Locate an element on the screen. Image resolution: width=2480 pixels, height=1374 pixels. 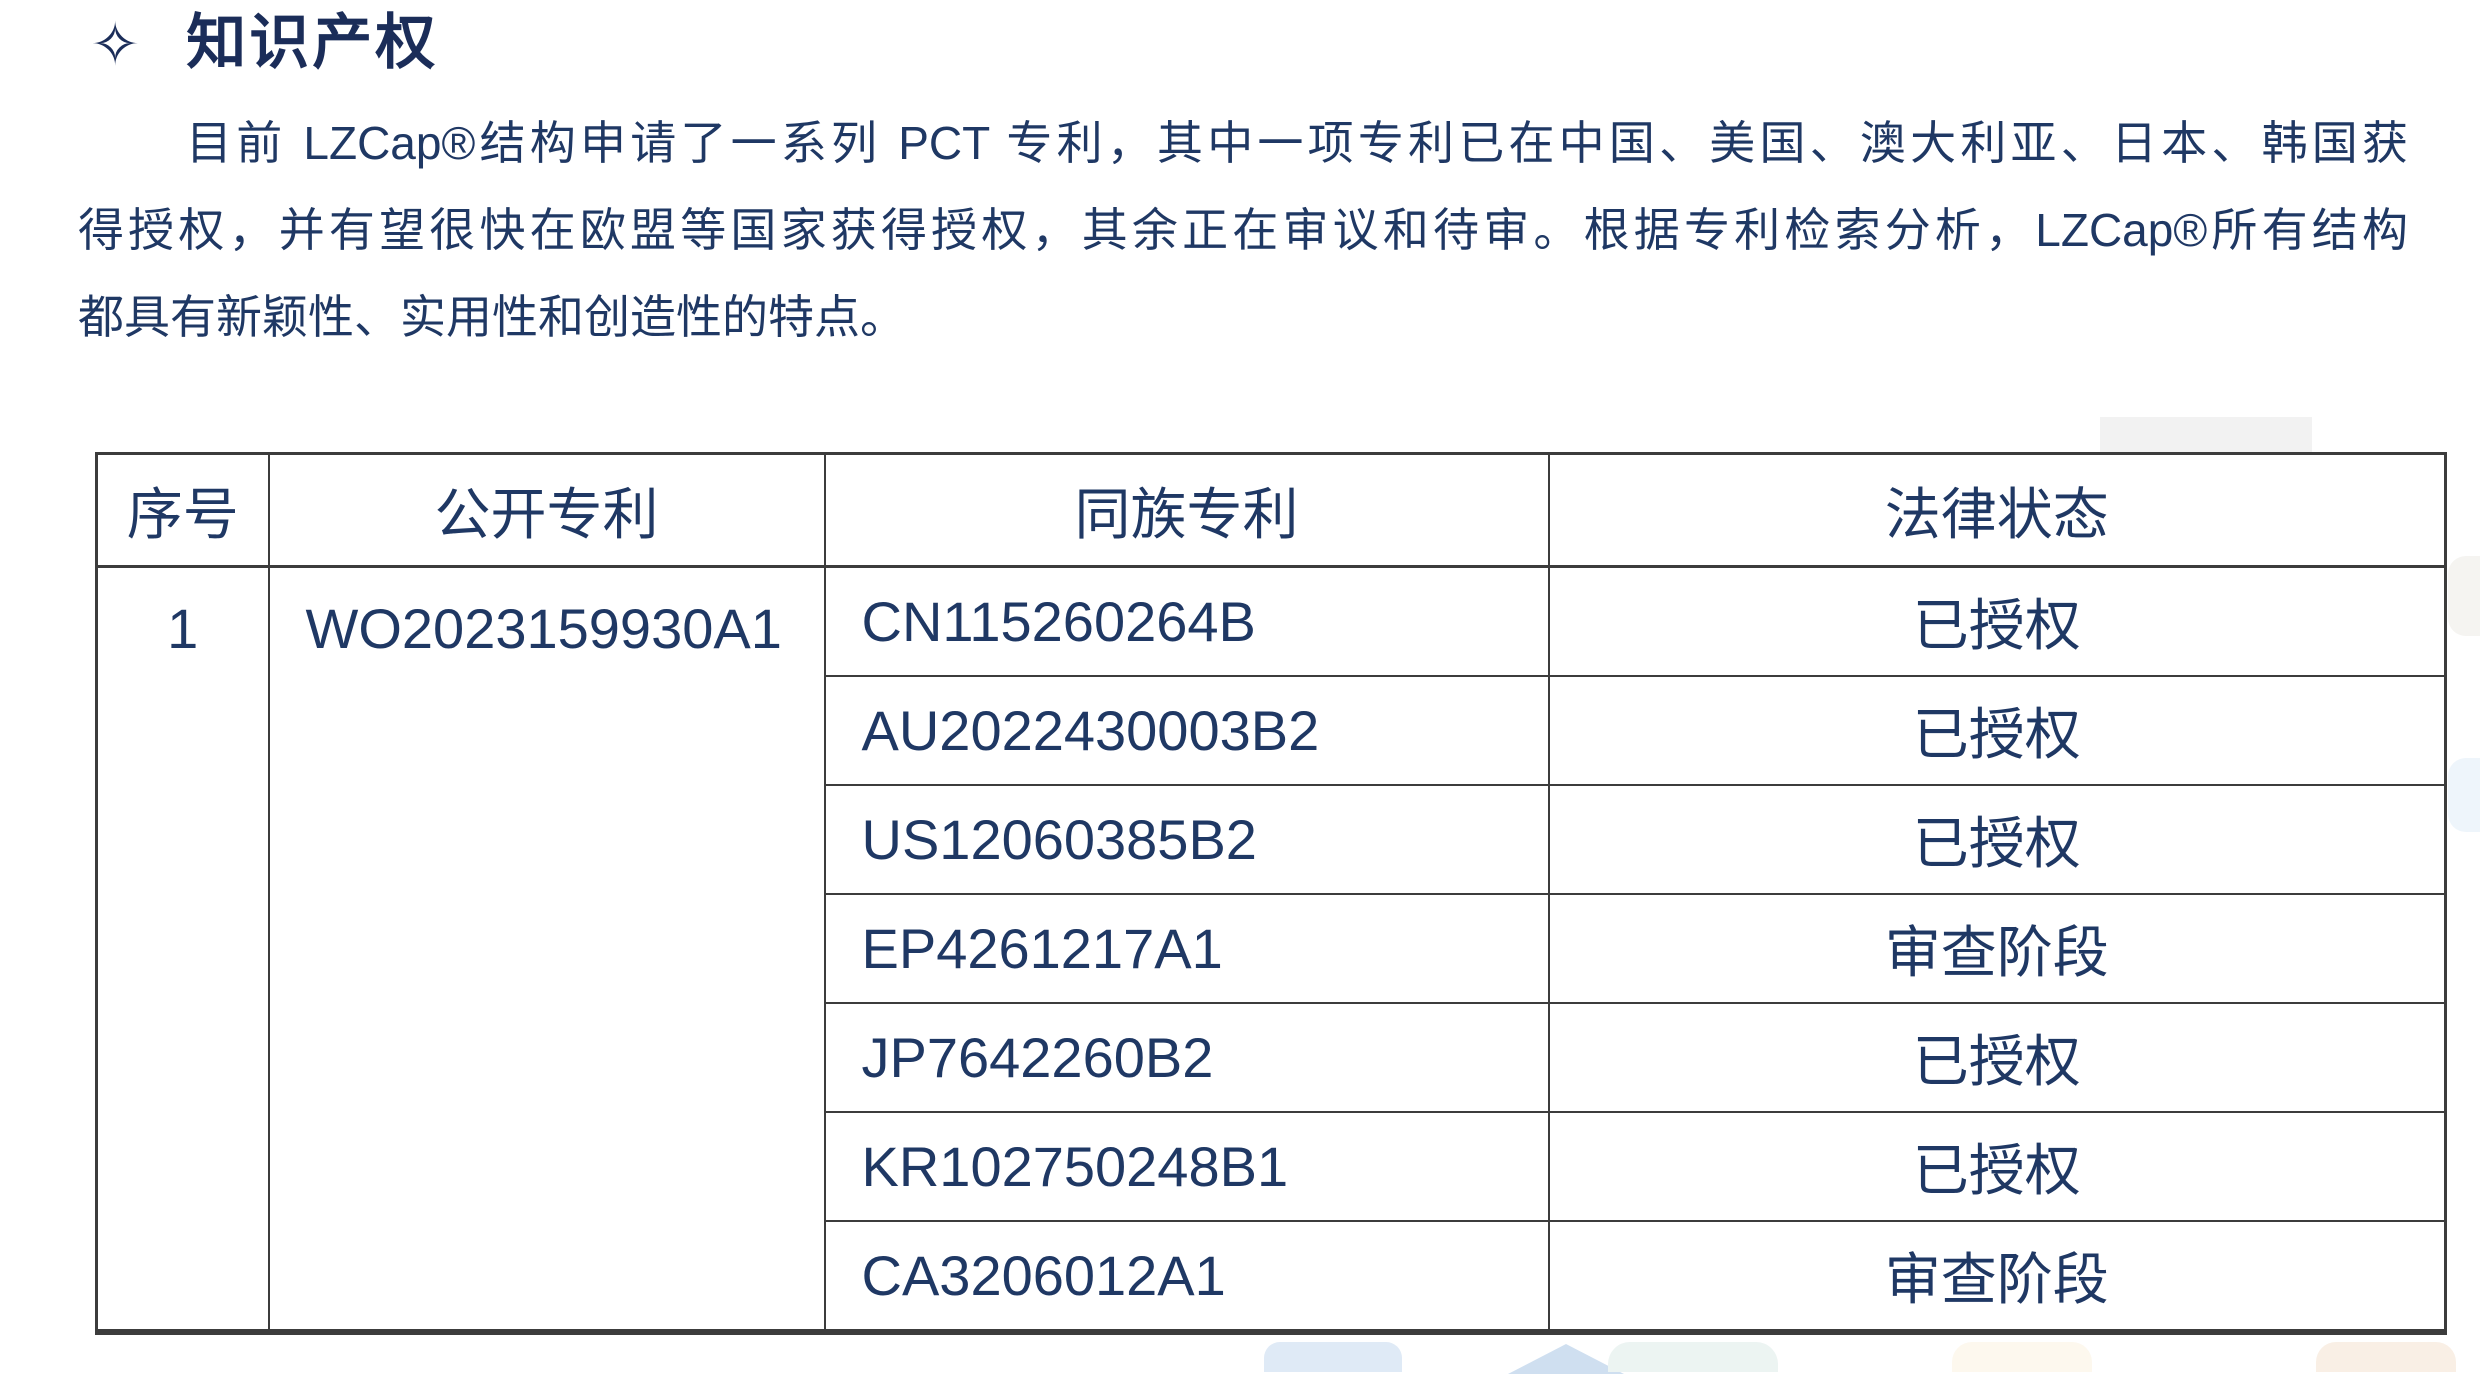
table-row: CA3206012A1 审查阶段 is located at coordinates (1272, 1276).